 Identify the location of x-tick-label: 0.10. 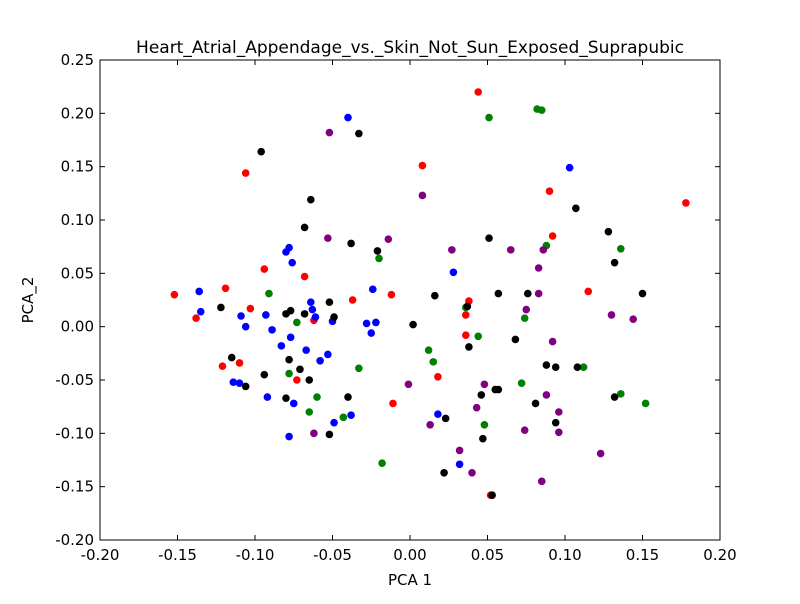
(564, 555).